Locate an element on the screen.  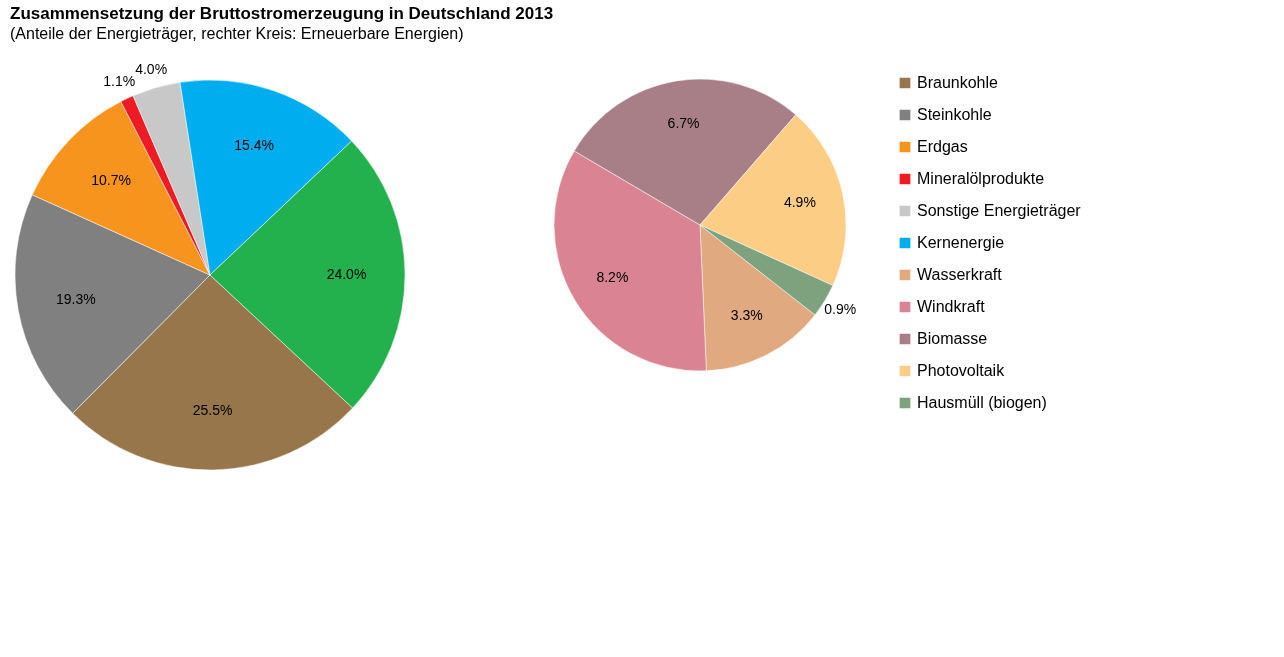
legend-label: Mineralölprodukte is located at coordinates (981, 178).